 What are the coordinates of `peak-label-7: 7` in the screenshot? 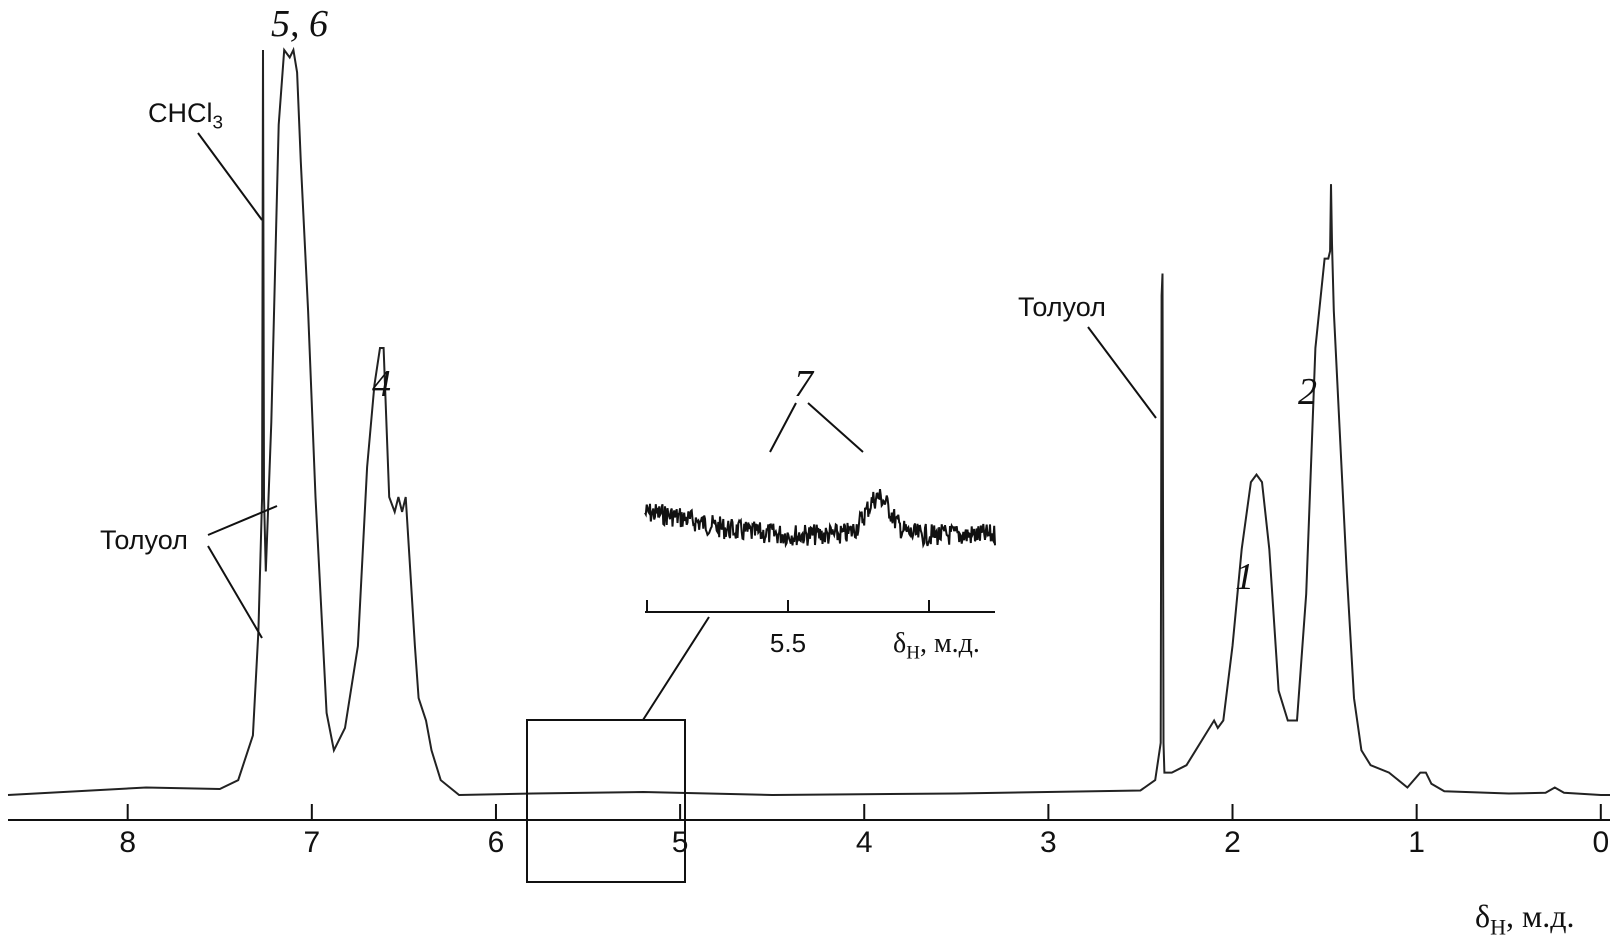 It's located at (803, 384).